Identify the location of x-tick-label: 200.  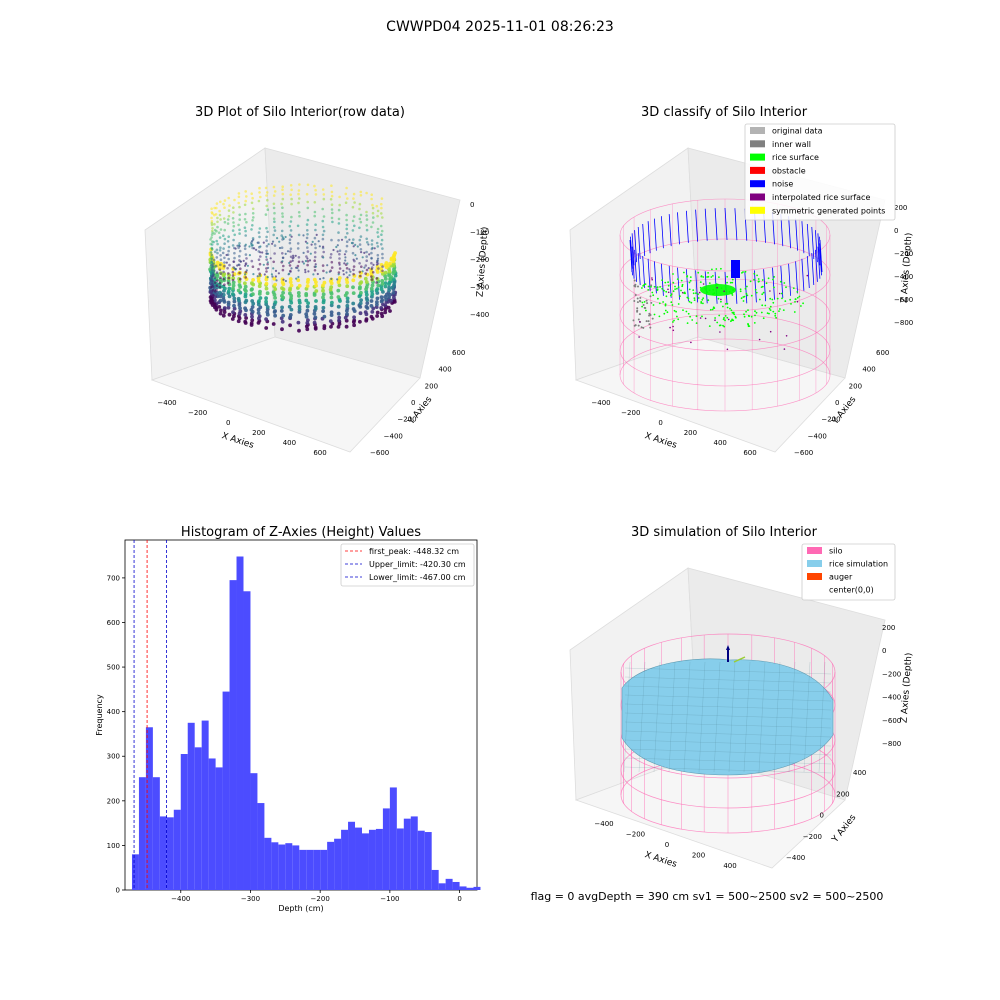
(258, 433).